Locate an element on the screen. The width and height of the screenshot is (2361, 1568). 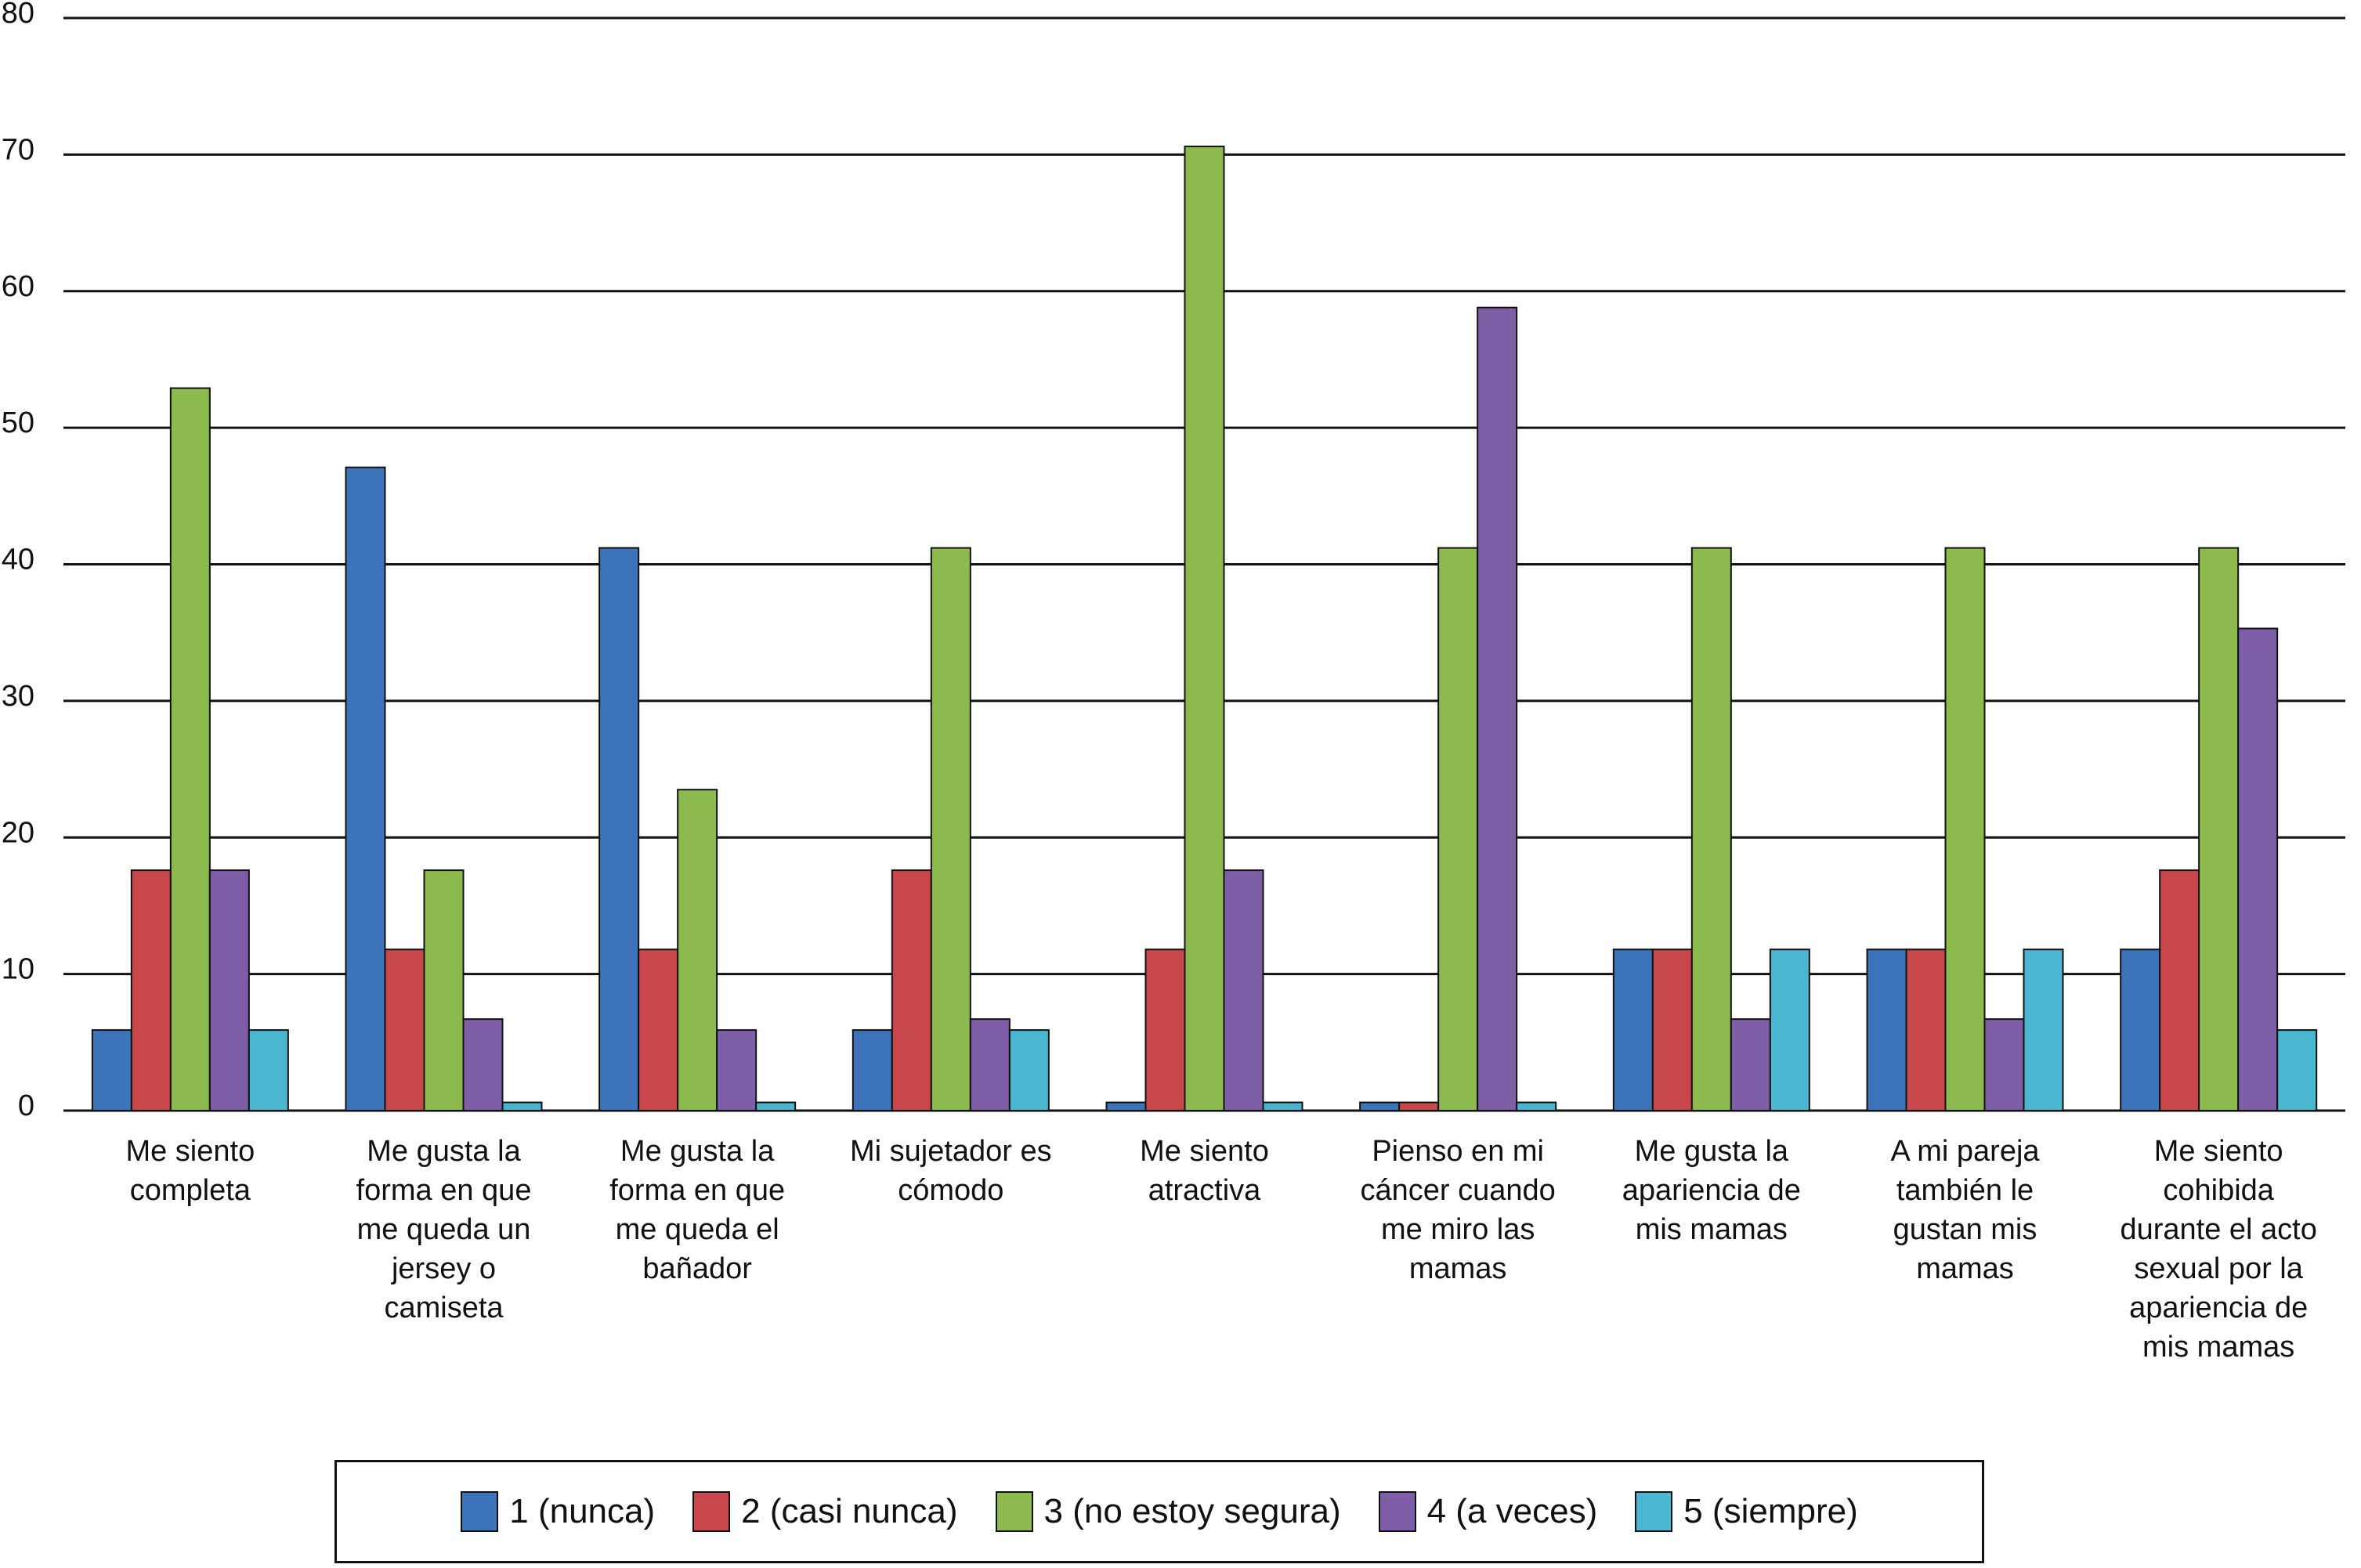
legend-label: 1 (nunca) is located at coordinates (582, 1511).